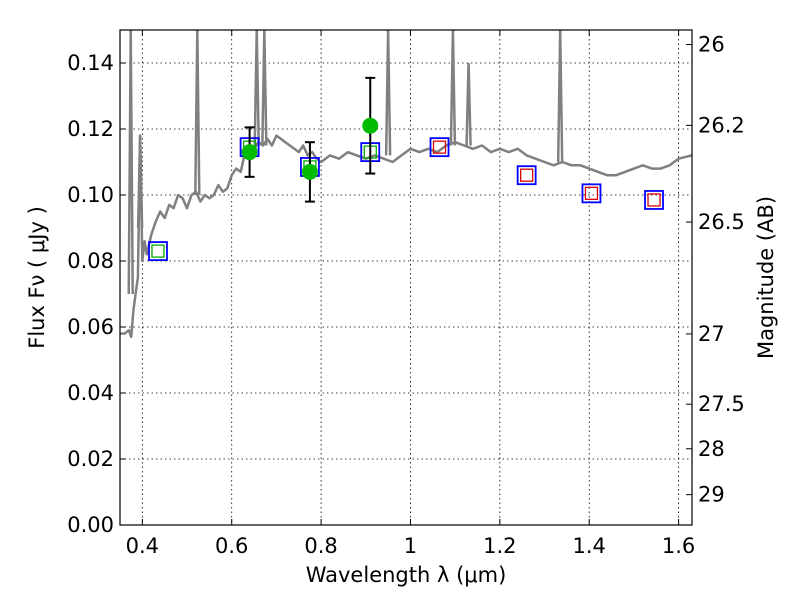 This screenshot has height=600, width=800. Describe the element at coordinates (90, 393) in the screenshot. I see `y-tick-label: 0.04` at that location.